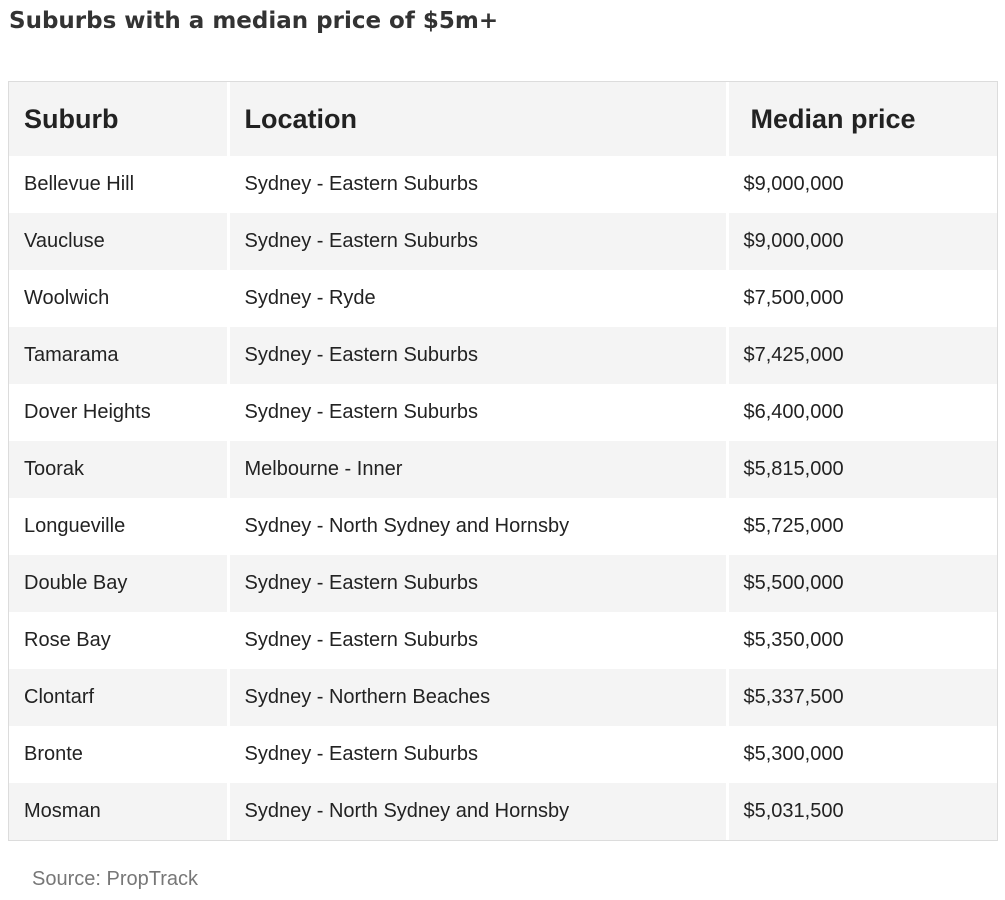 This screenshot has height=900, width=1005. I want to click on cell-suburb: Clontarf, so click(118, 697).